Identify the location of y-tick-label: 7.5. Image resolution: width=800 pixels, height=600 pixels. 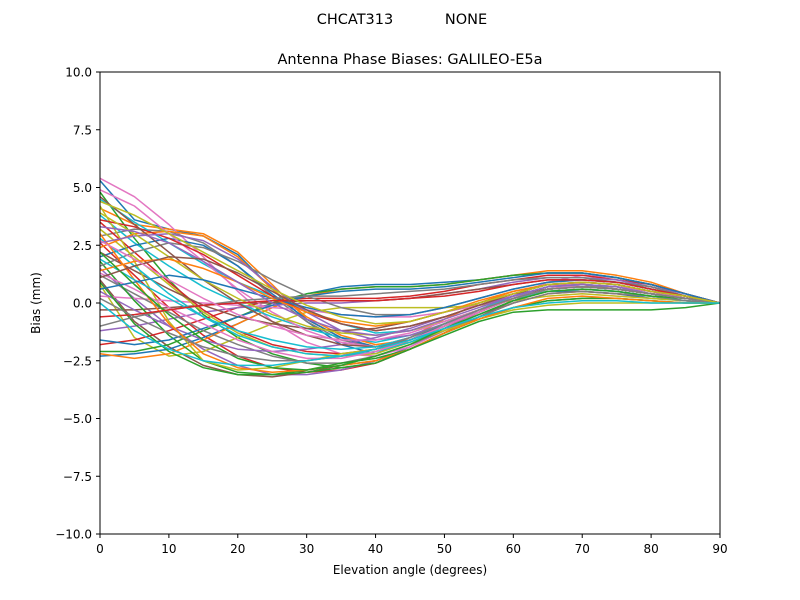
(82, 130).